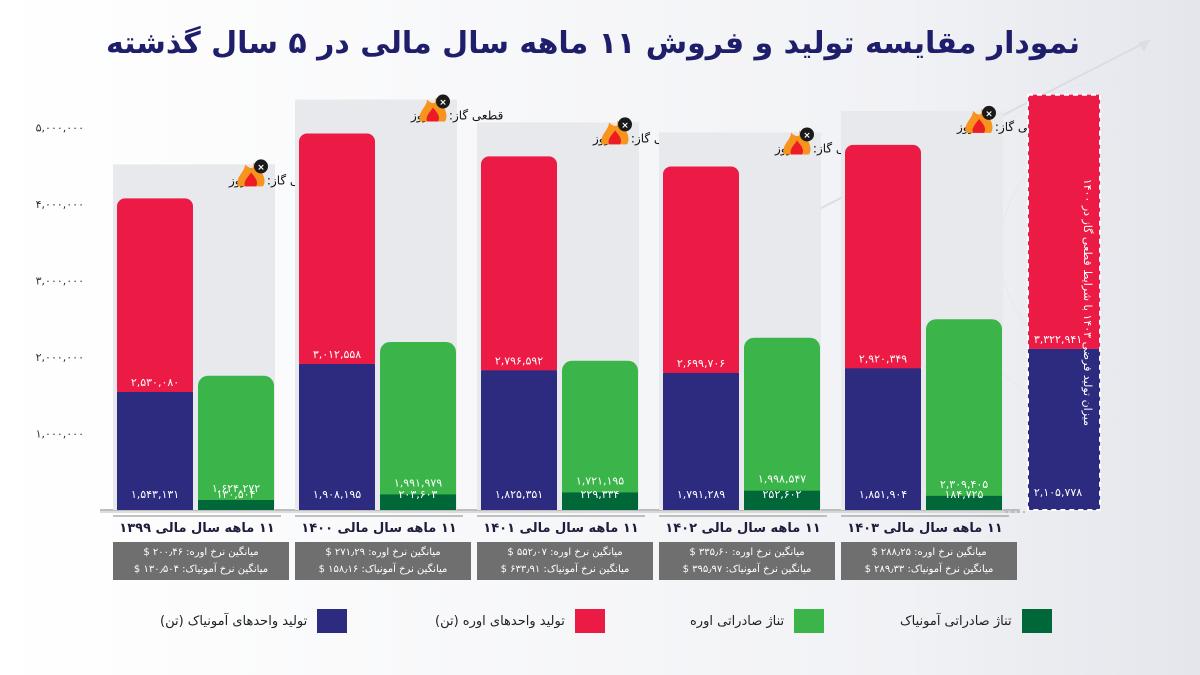 The height and width of the screenshot is (675, 1200). What do you see at coordinates (383, 569) in the screenshot?
I see `ammonia-rate-text: میانگین نرخ آمونیاک: ۱۵۸٫۱۶ $` at bounding box center [383, 569].